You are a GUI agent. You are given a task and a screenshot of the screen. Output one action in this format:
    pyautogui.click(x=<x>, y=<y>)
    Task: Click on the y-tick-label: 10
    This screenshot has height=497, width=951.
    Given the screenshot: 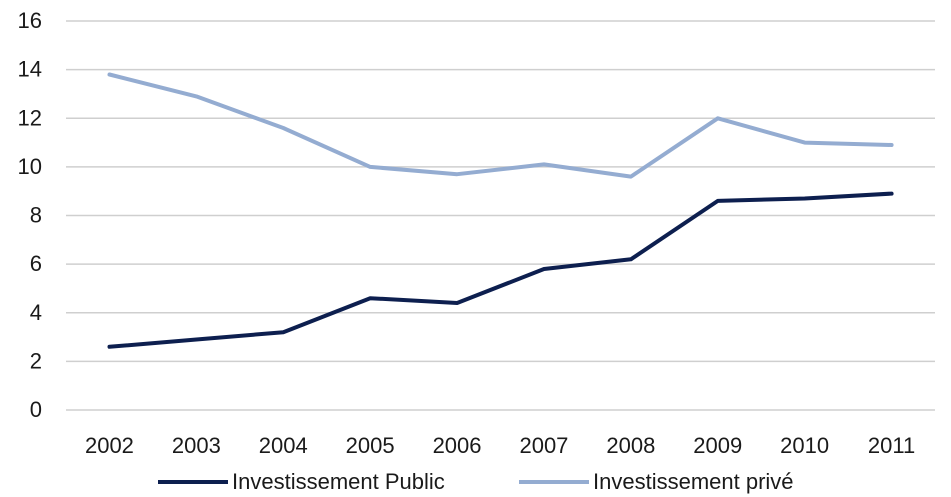 What is the action you would take?
    pyautogui.click(x=30, y=166)
    